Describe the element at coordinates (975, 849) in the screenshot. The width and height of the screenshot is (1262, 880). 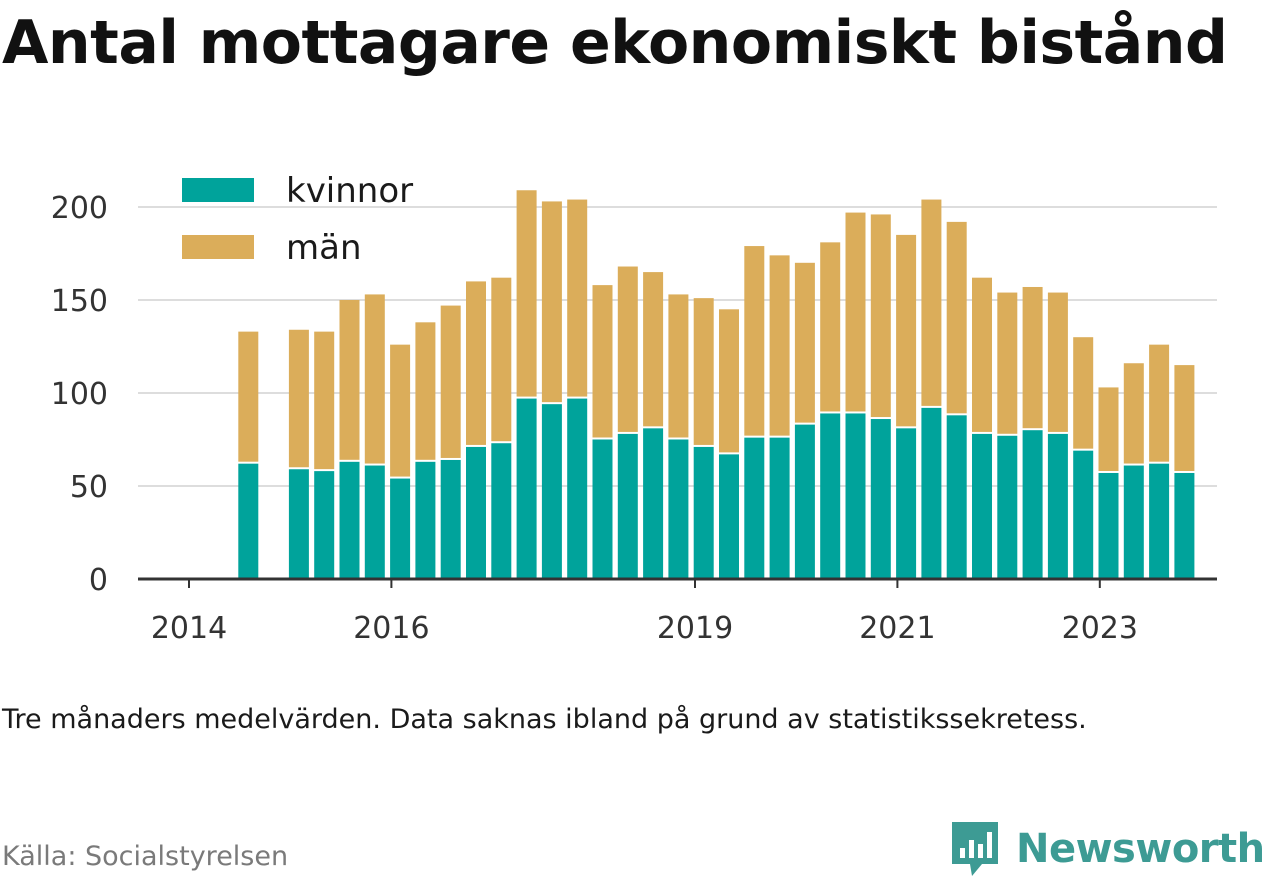
I see `newsworthy-logo-icon` at that location.